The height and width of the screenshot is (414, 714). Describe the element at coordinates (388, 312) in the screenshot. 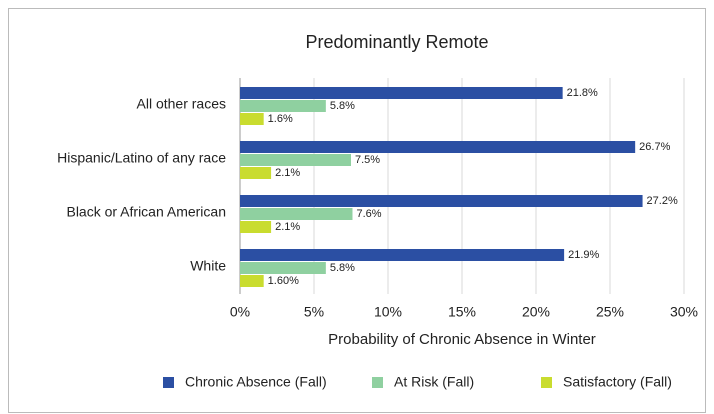

I see `x-tick-label: 10%` at that location.